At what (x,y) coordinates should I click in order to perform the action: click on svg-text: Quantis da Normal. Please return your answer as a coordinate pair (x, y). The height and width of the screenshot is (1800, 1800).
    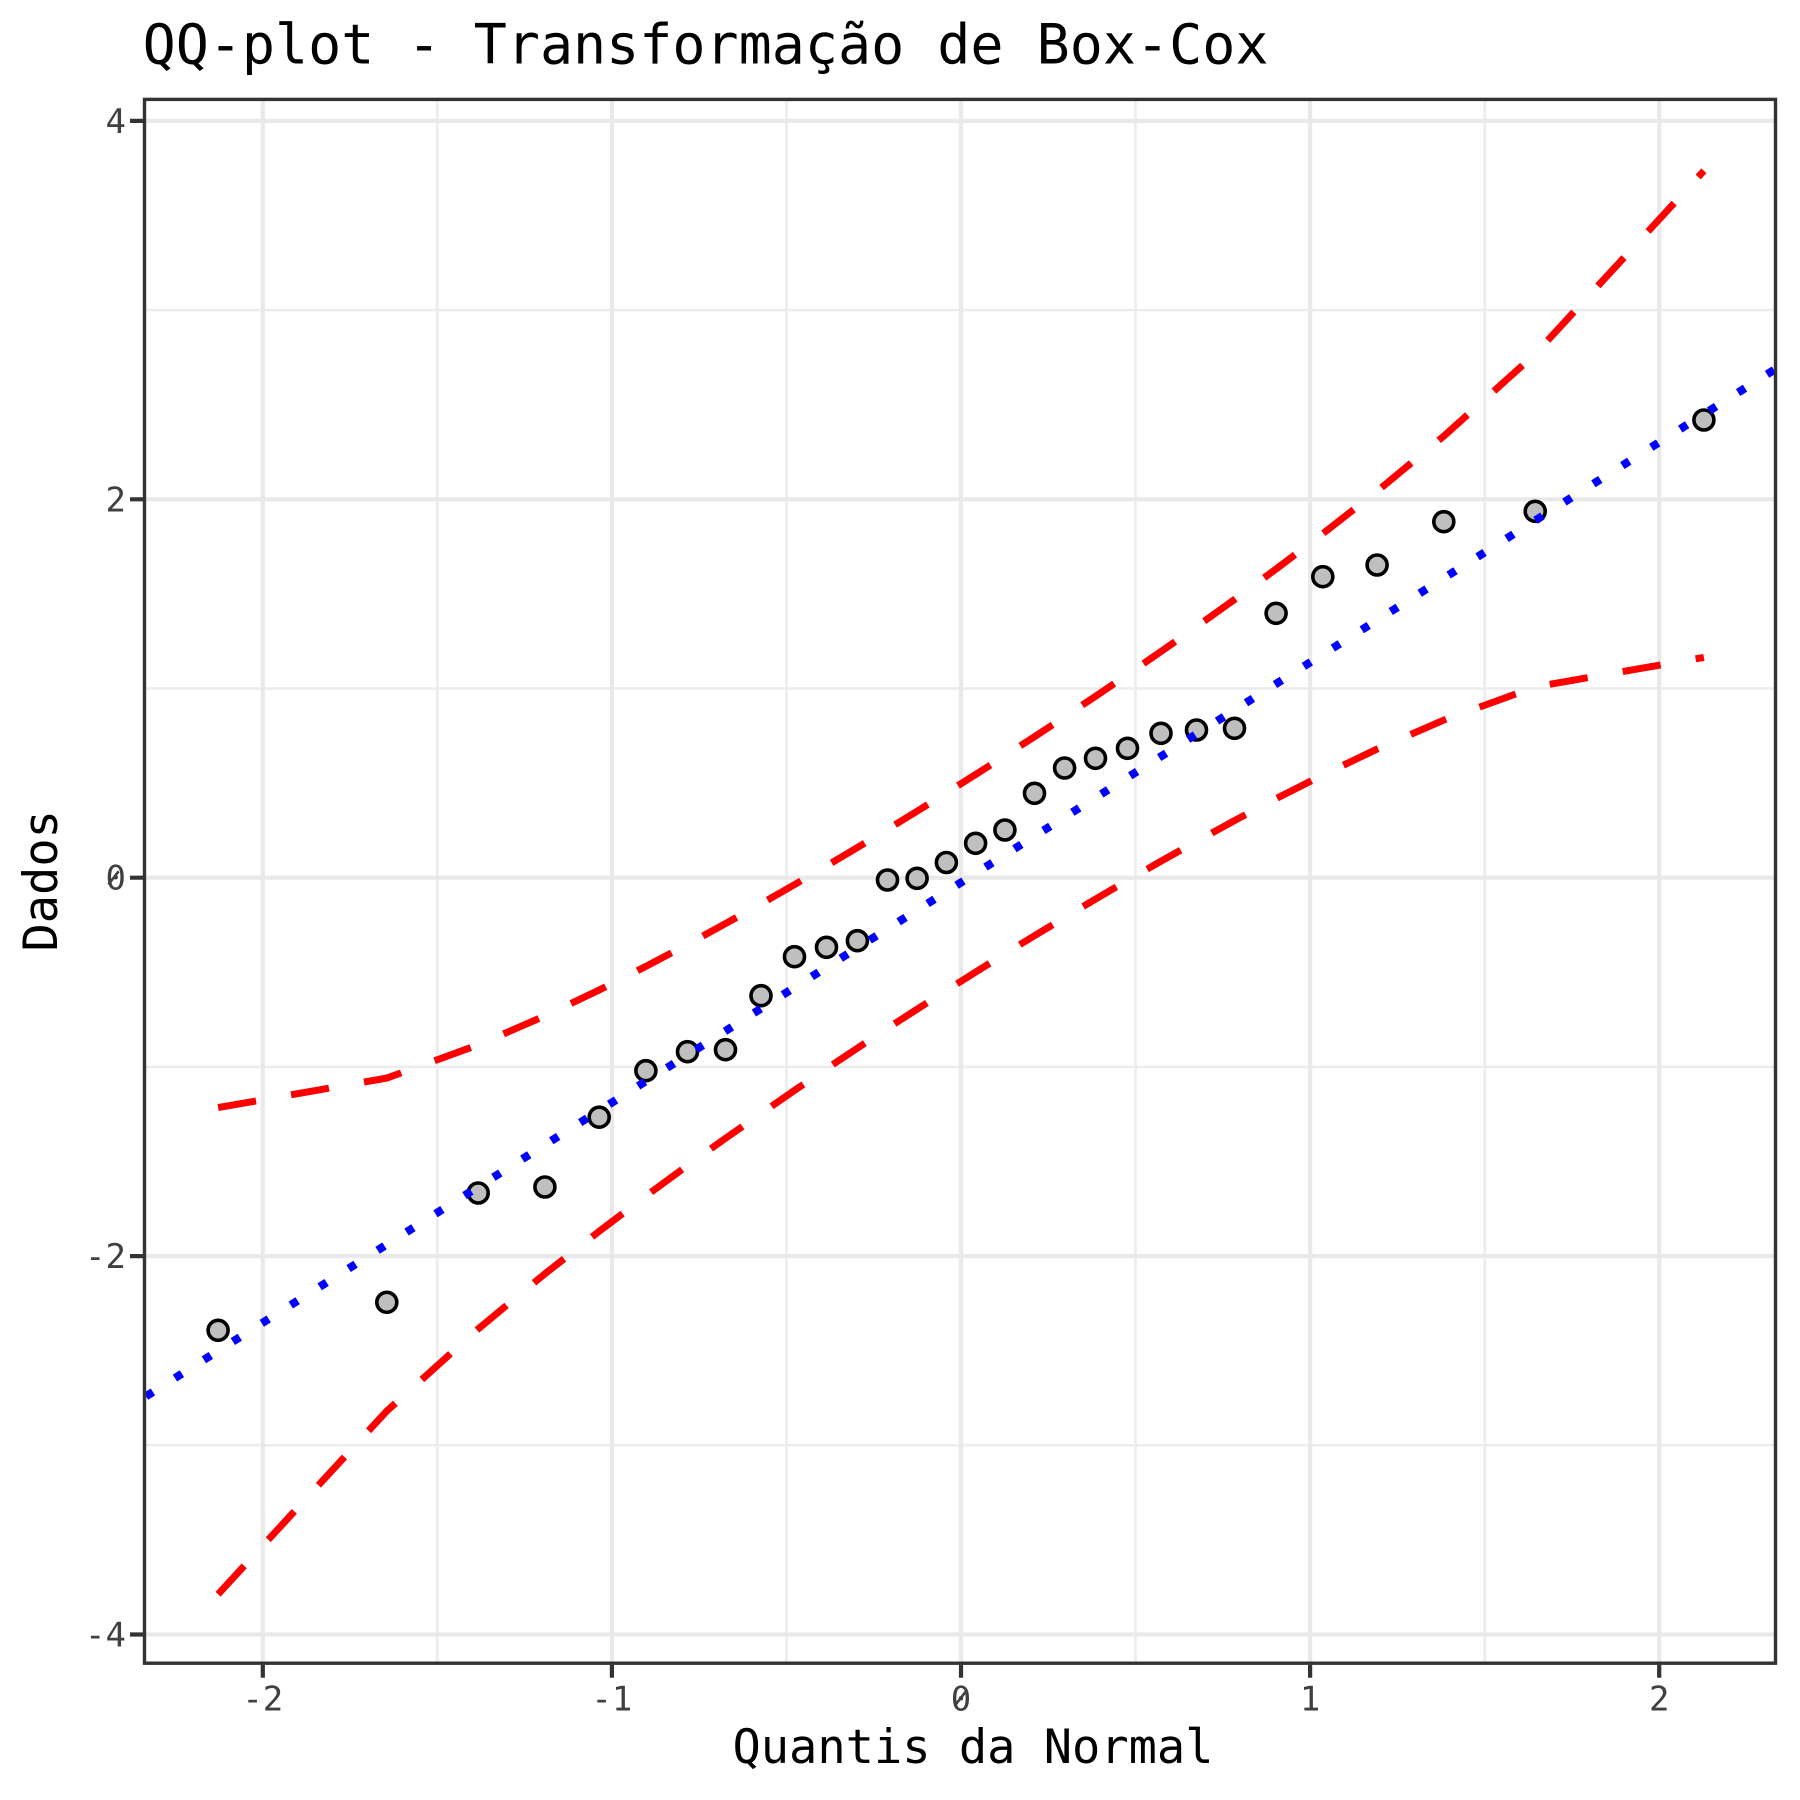
    Looking at the image, I should click on (972, 1747).